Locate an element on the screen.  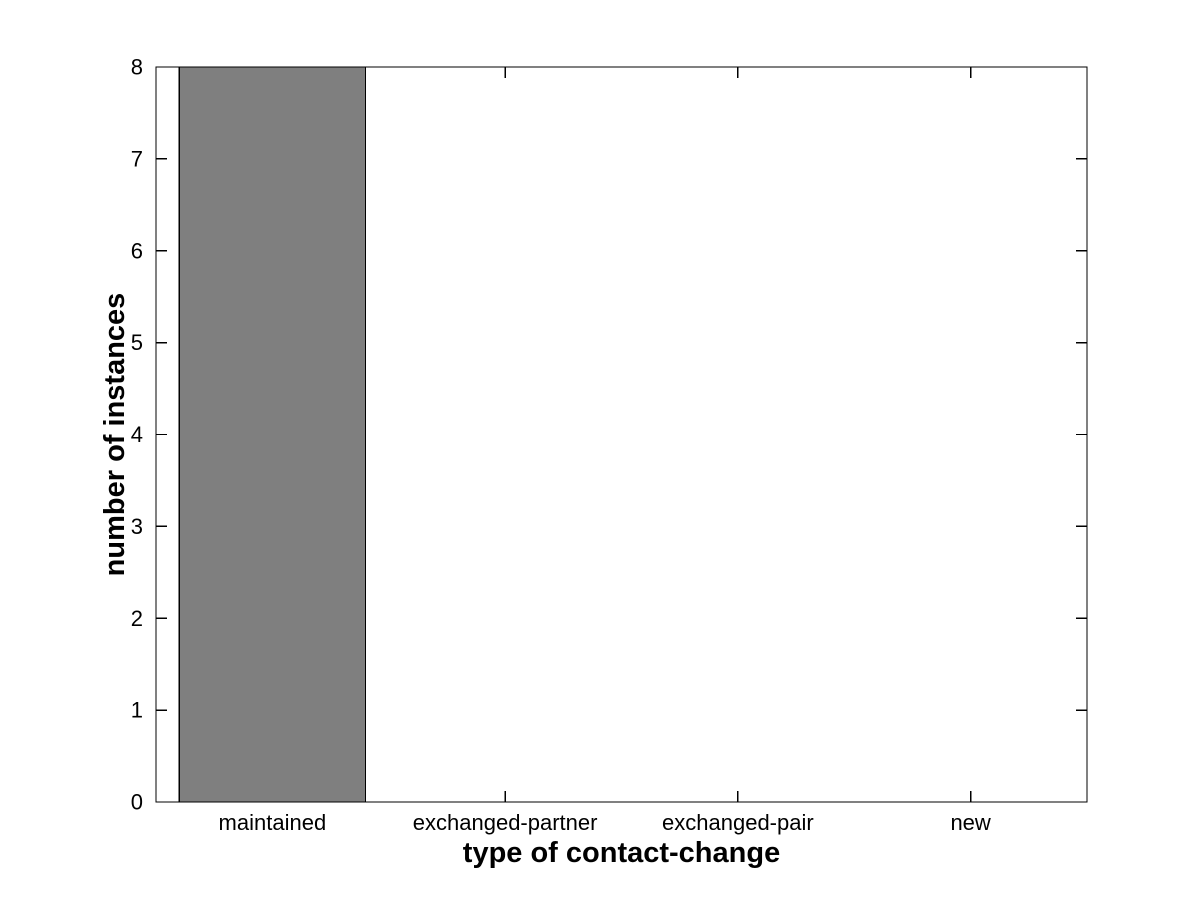
y-tick-label: 5 is located at coordinates (137, 342).